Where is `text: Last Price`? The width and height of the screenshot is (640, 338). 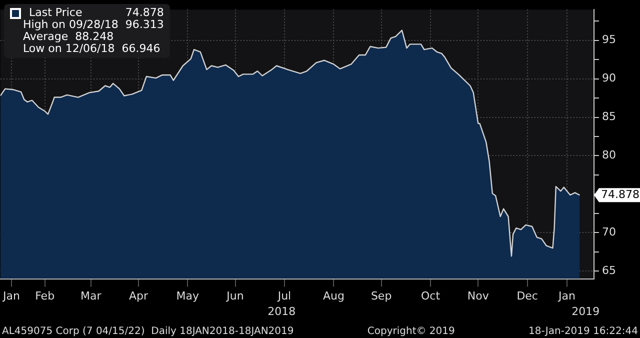 text: Last Price is located at coordinates (56, 12).